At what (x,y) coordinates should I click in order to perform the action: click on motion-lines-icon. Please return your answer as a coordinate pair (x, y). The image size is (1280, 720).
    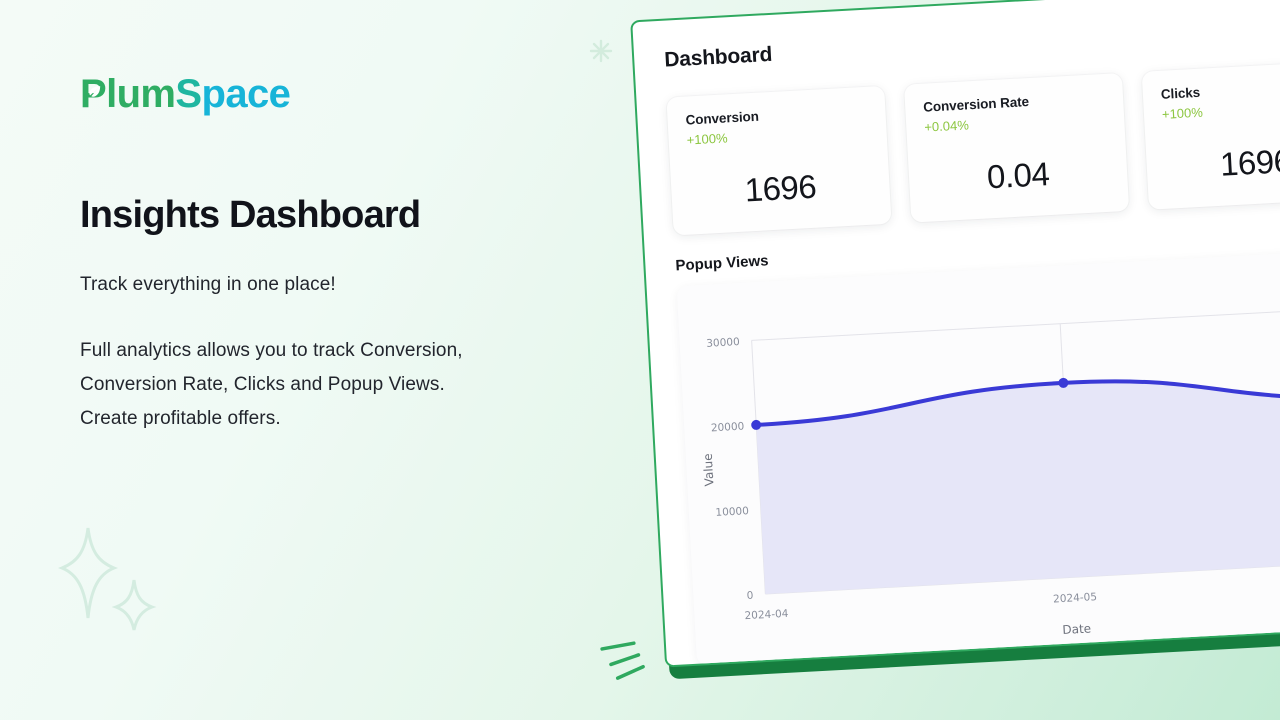
    Looking at the image, I should click on (622, 660).